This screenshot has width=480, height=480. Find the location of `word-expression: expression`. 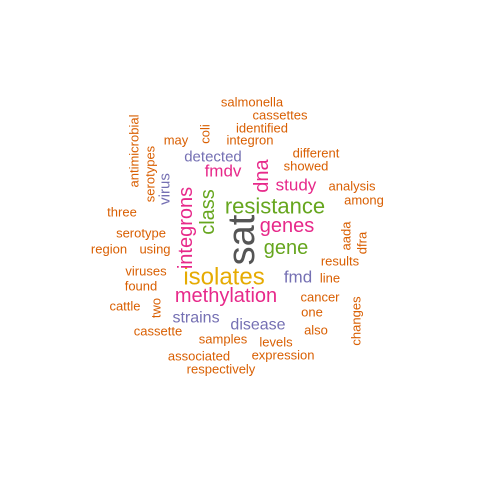

word-expression: expression is located at coordinates (283, 355).